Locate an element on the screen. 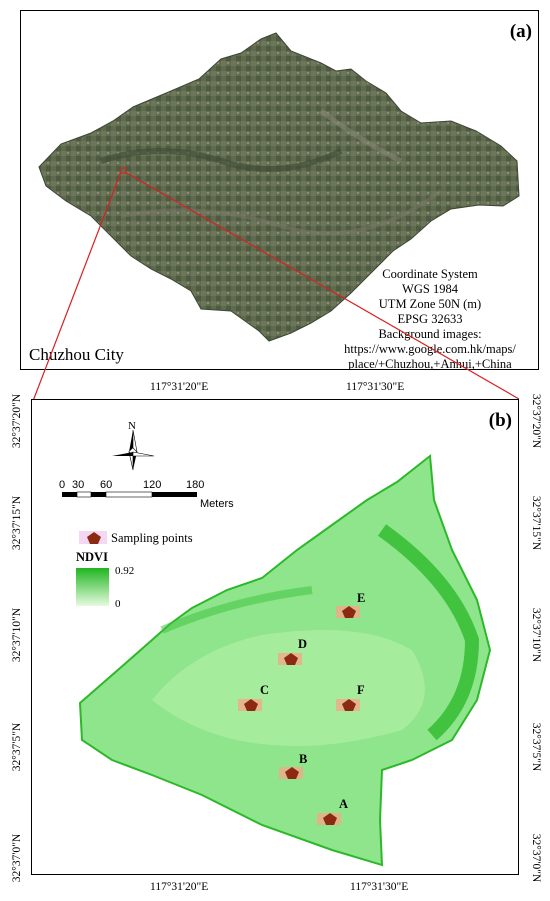 This screenshot has height=901, width=550. scale-label: 120 is located at coordinates (152, 485).